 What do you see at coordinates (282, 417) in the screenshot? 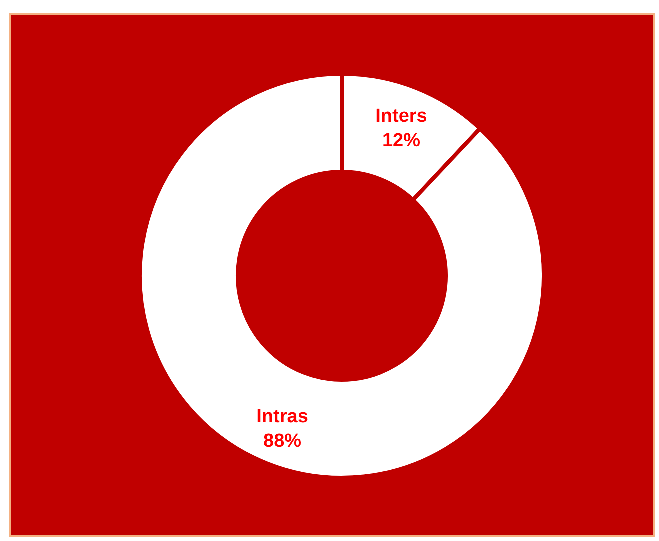
I see `slice-label: Intras` at bounding box center [282, 417].